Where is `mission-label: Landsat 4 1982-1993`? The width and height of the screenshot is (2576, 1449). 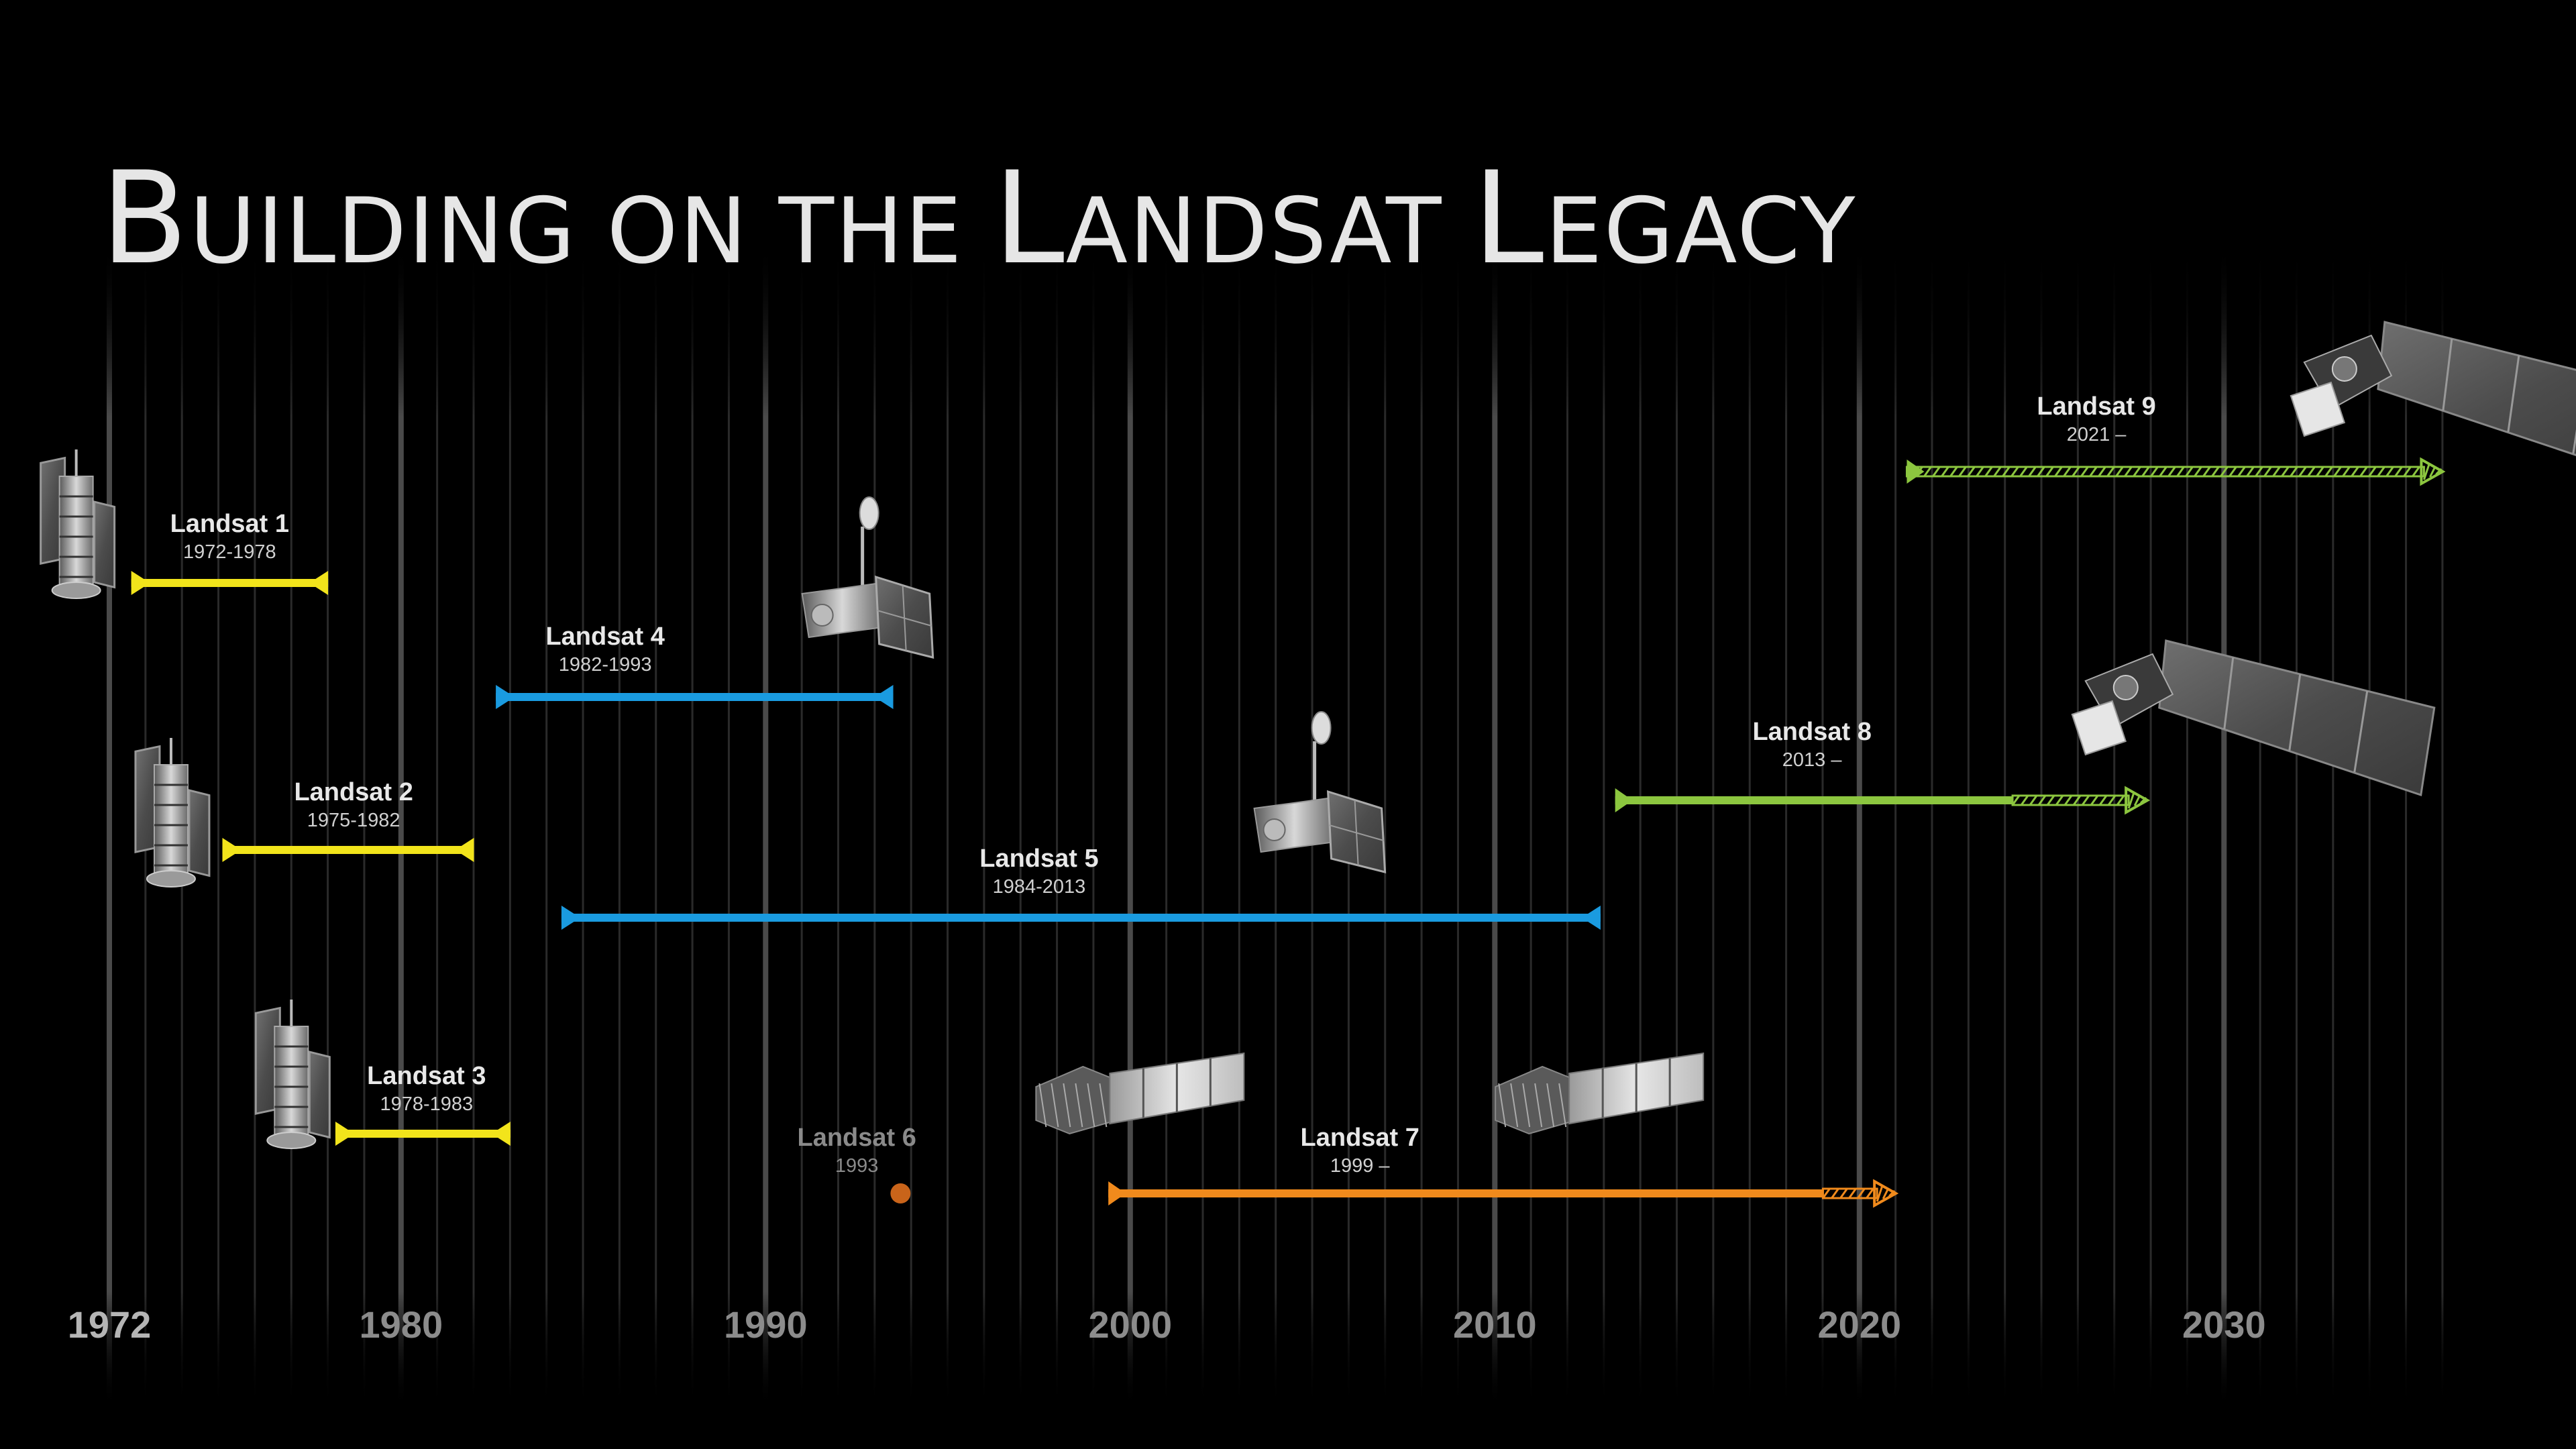 mission-label: Landsat 4 1982-1993 is located at coordinates (604, 649).